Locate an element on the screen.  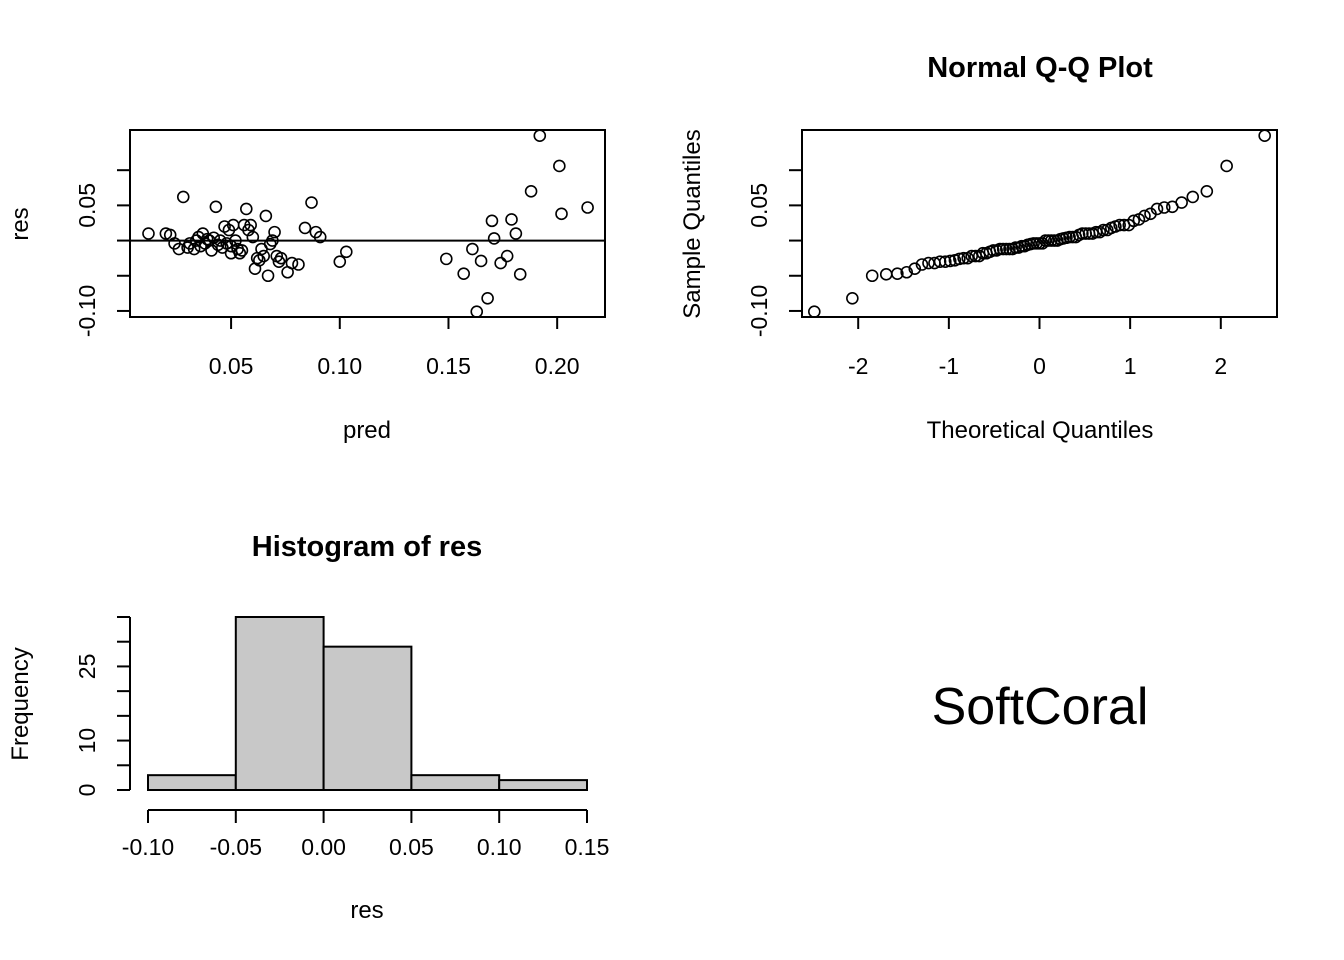
qq-x-tick-label: 1 is located at coordinates (1130, 366).